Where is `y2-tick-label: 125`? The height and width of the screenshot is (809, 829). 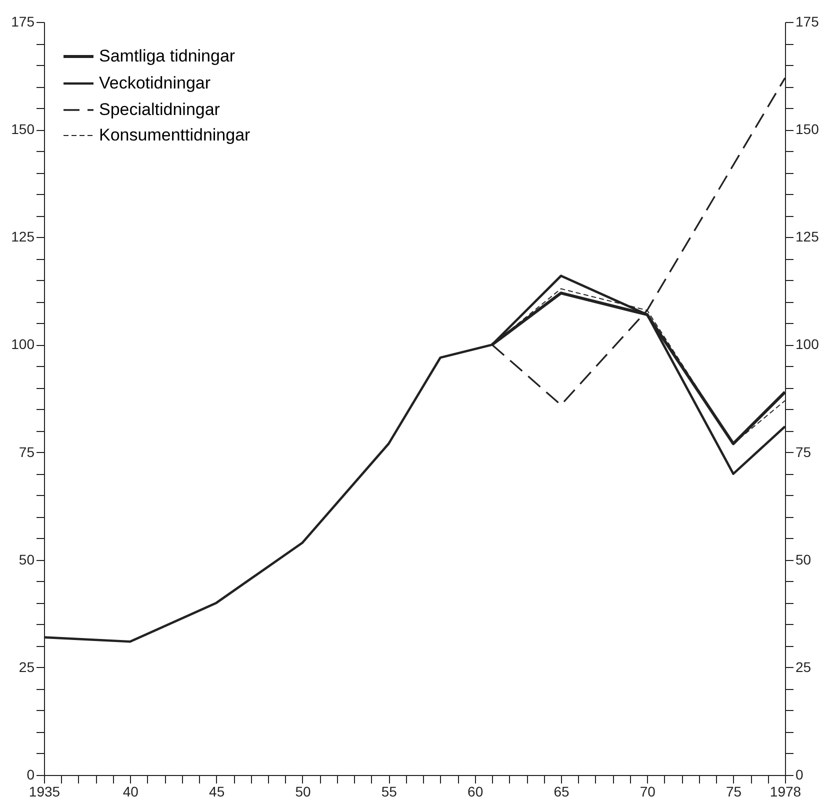 y2-tick-label: 125 is located at coordinates (808, 236).